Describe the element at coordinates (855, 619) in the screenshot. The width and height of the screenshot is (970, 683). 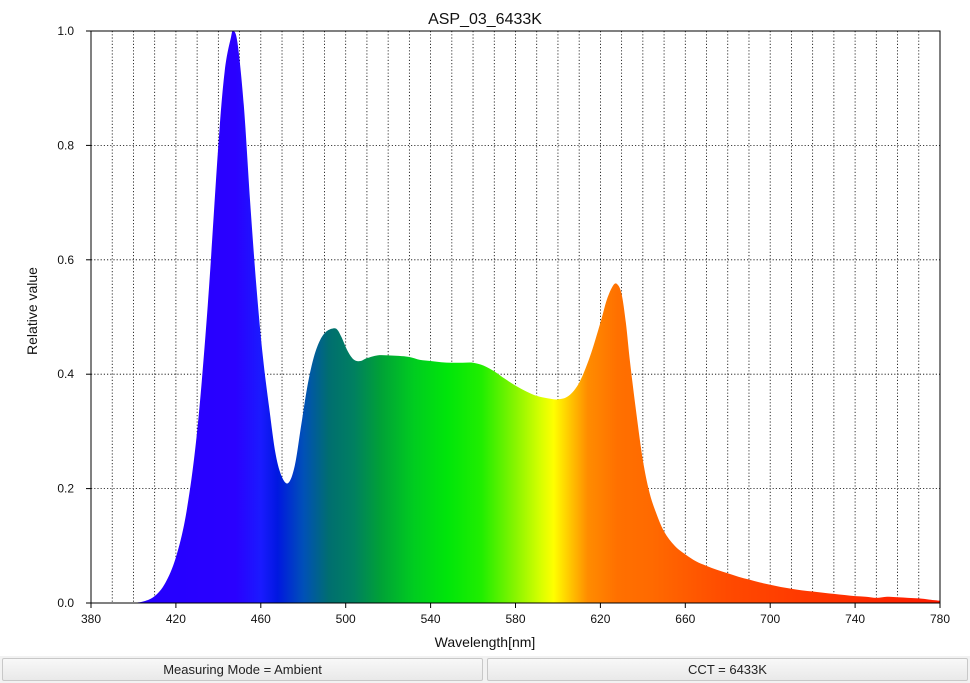
I see `x-tick-label: 740` at that location.